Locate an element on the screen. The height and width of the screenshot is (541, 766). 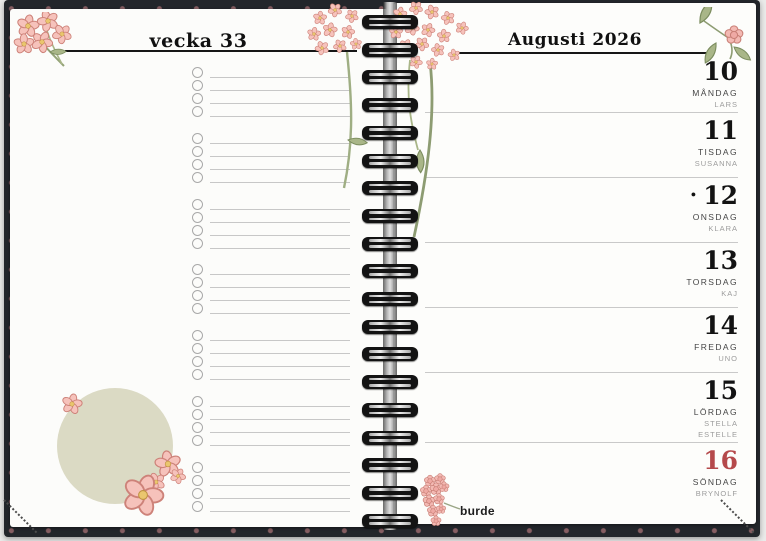
nameday-label: KAJ is located at coordinates (729, 293).